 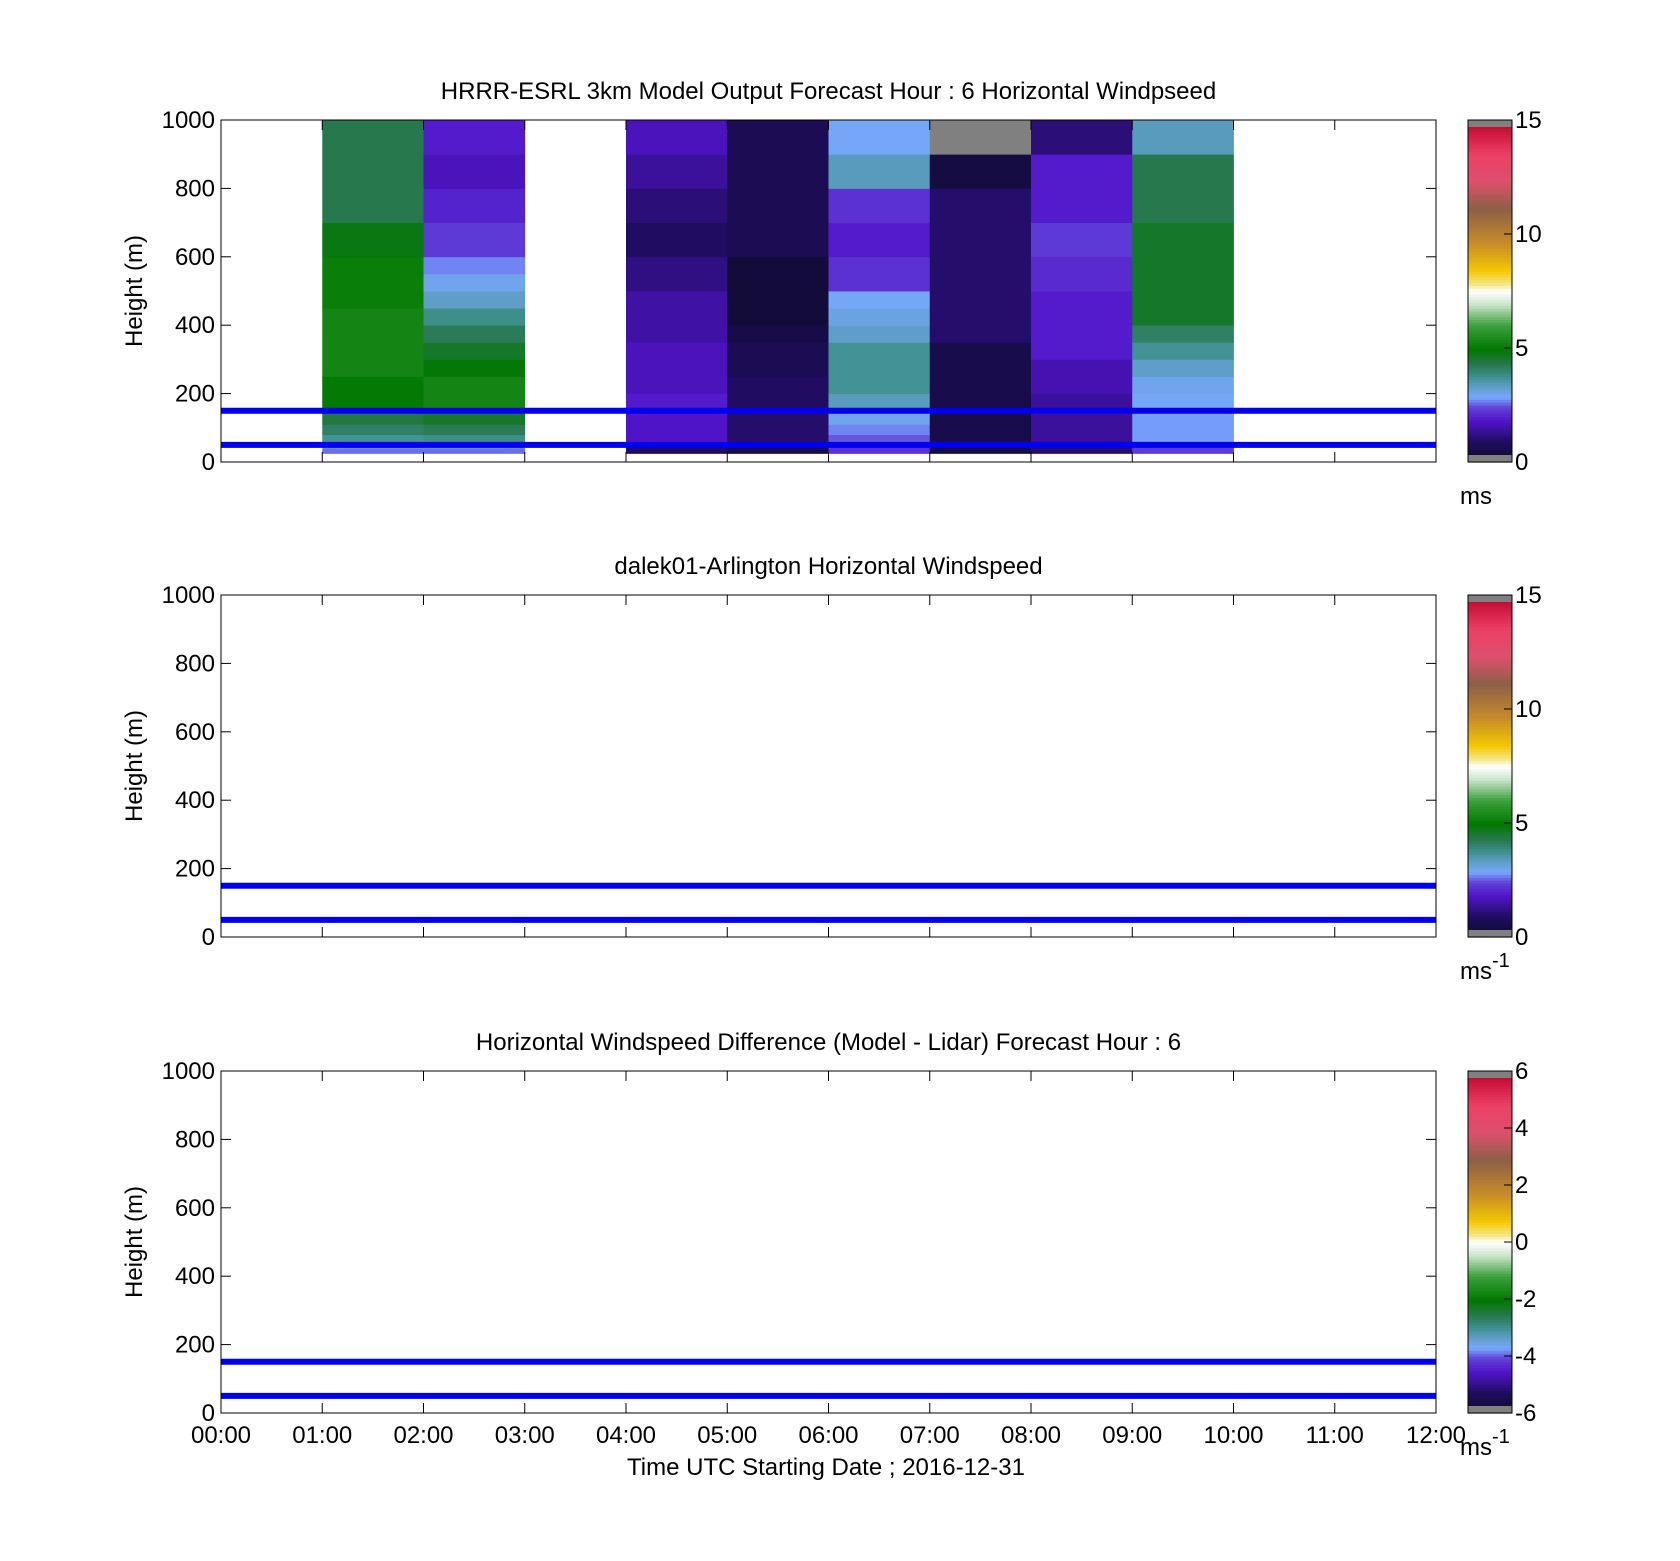 What do you see at coordinates (1521, 1185) in the screenshot?
I see `colorbar-tick-label: 2` at bounding box center [1521, 1185].